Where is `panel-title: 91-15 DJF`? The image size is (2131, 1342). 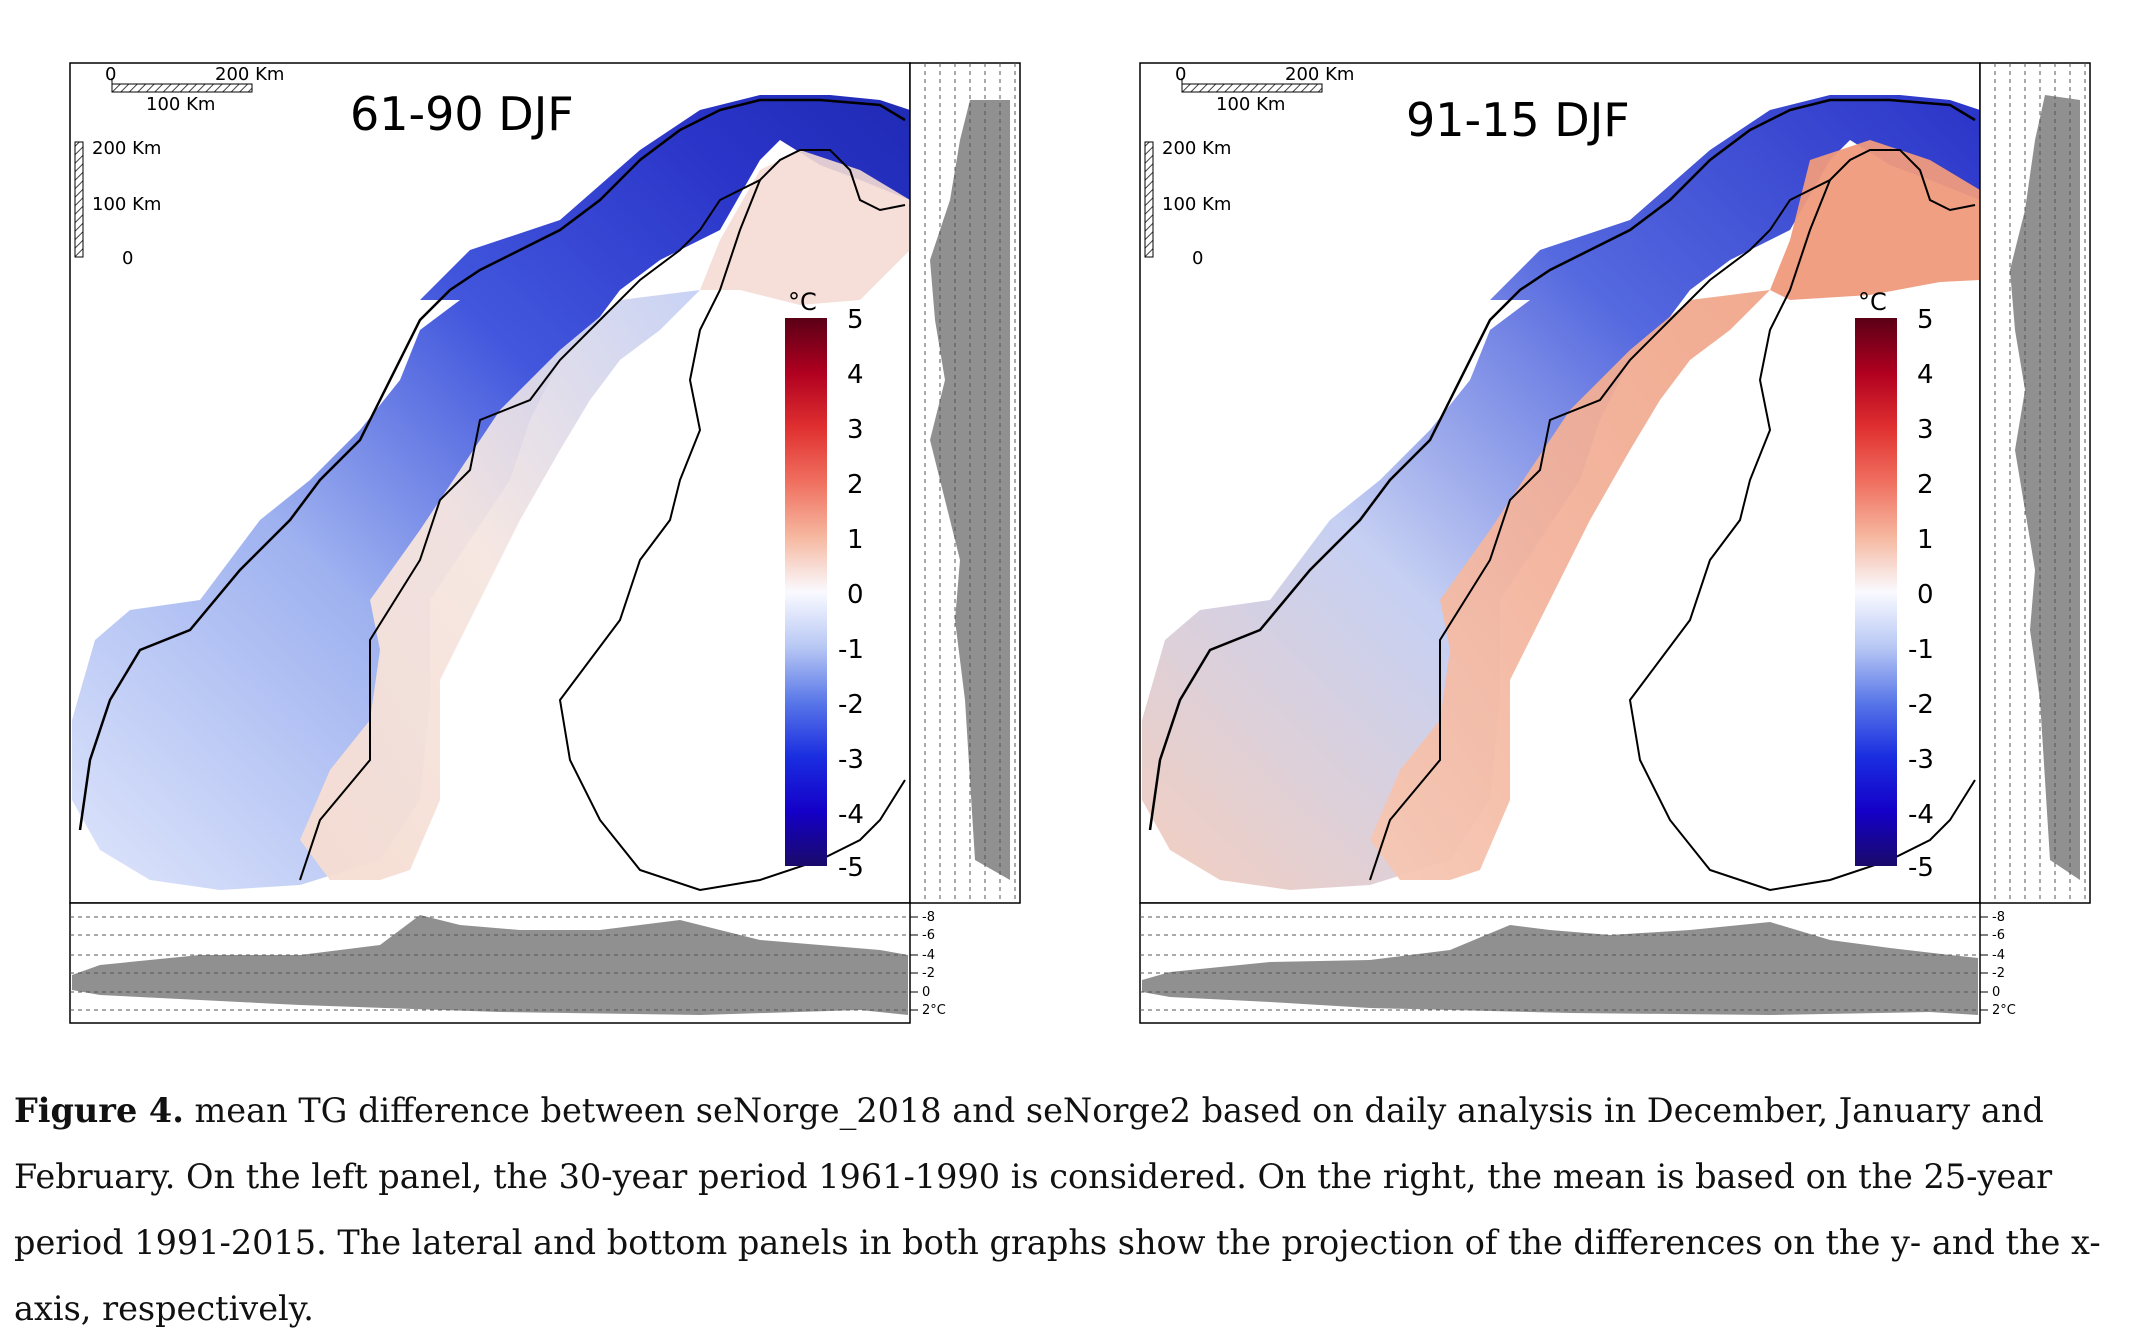
panel-title: 91-15 DJF is located at coordinates (1518, 120).